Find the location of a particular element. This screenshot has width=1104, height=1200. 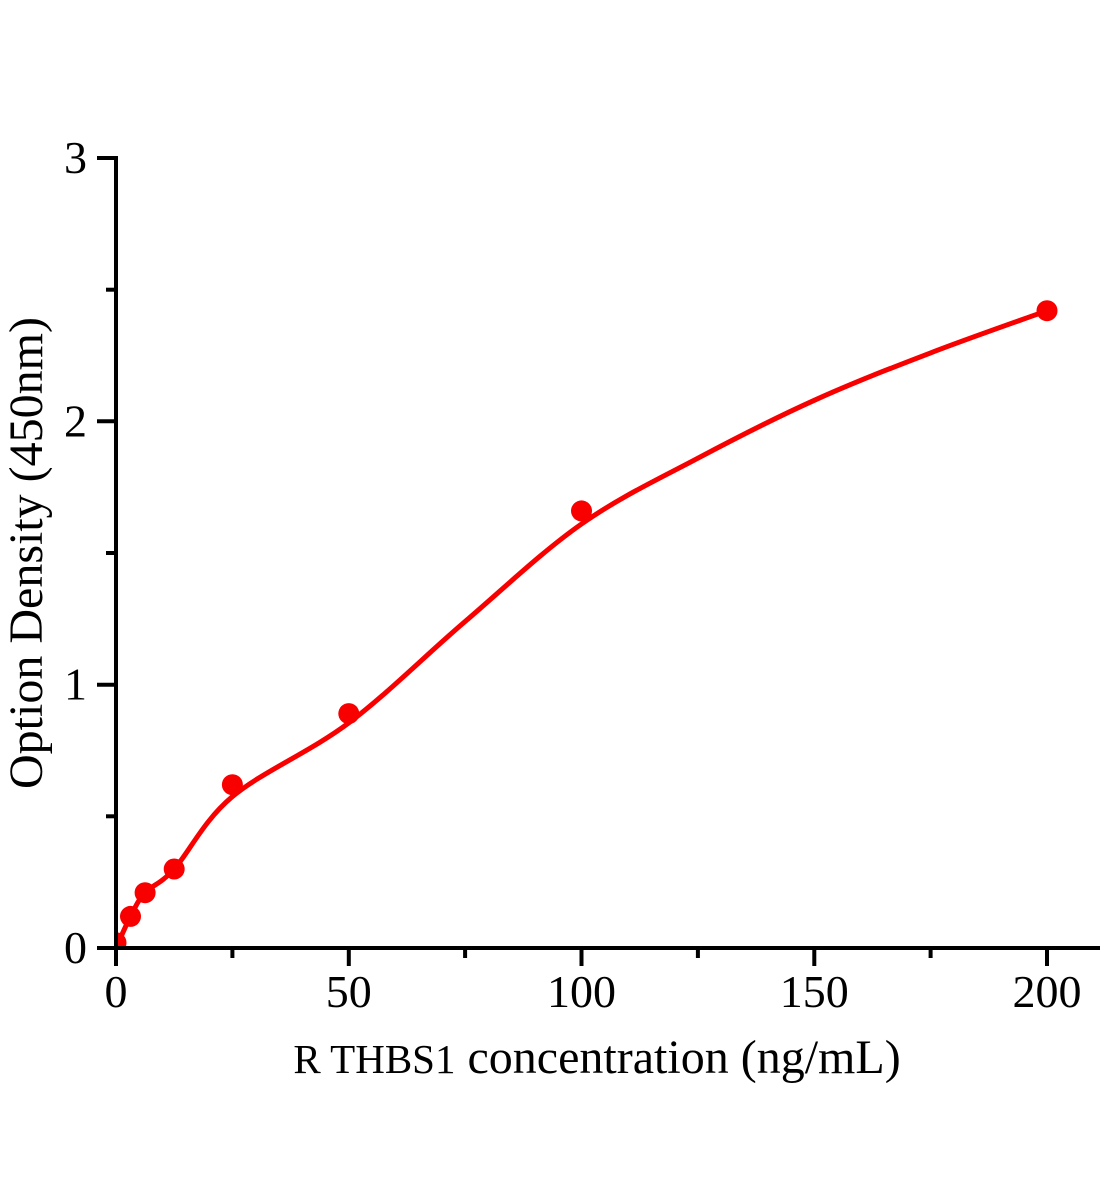

y-tick-label: 3 is located at coordinates (75, 157).